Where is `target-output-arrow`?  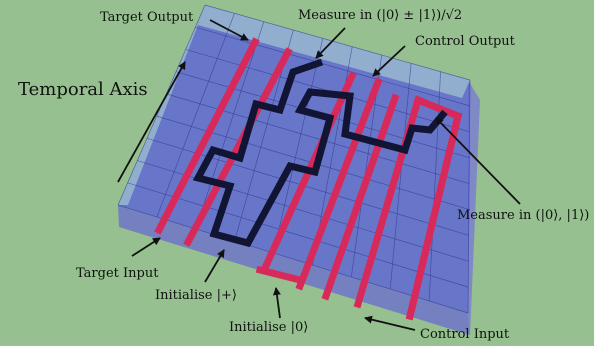
target-output-arrow is located at coordinates (229, 30).